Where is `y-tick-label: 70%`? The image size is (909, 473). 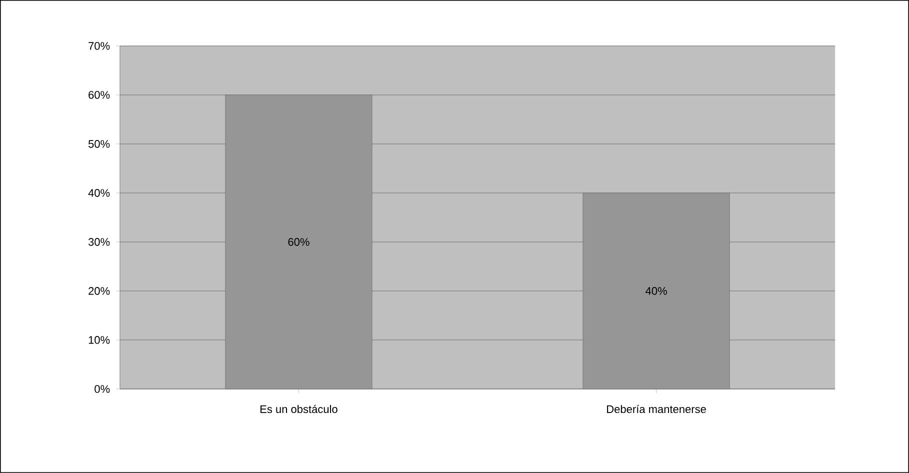 y-tick-label: 70% is located at coordinates (99, 46).